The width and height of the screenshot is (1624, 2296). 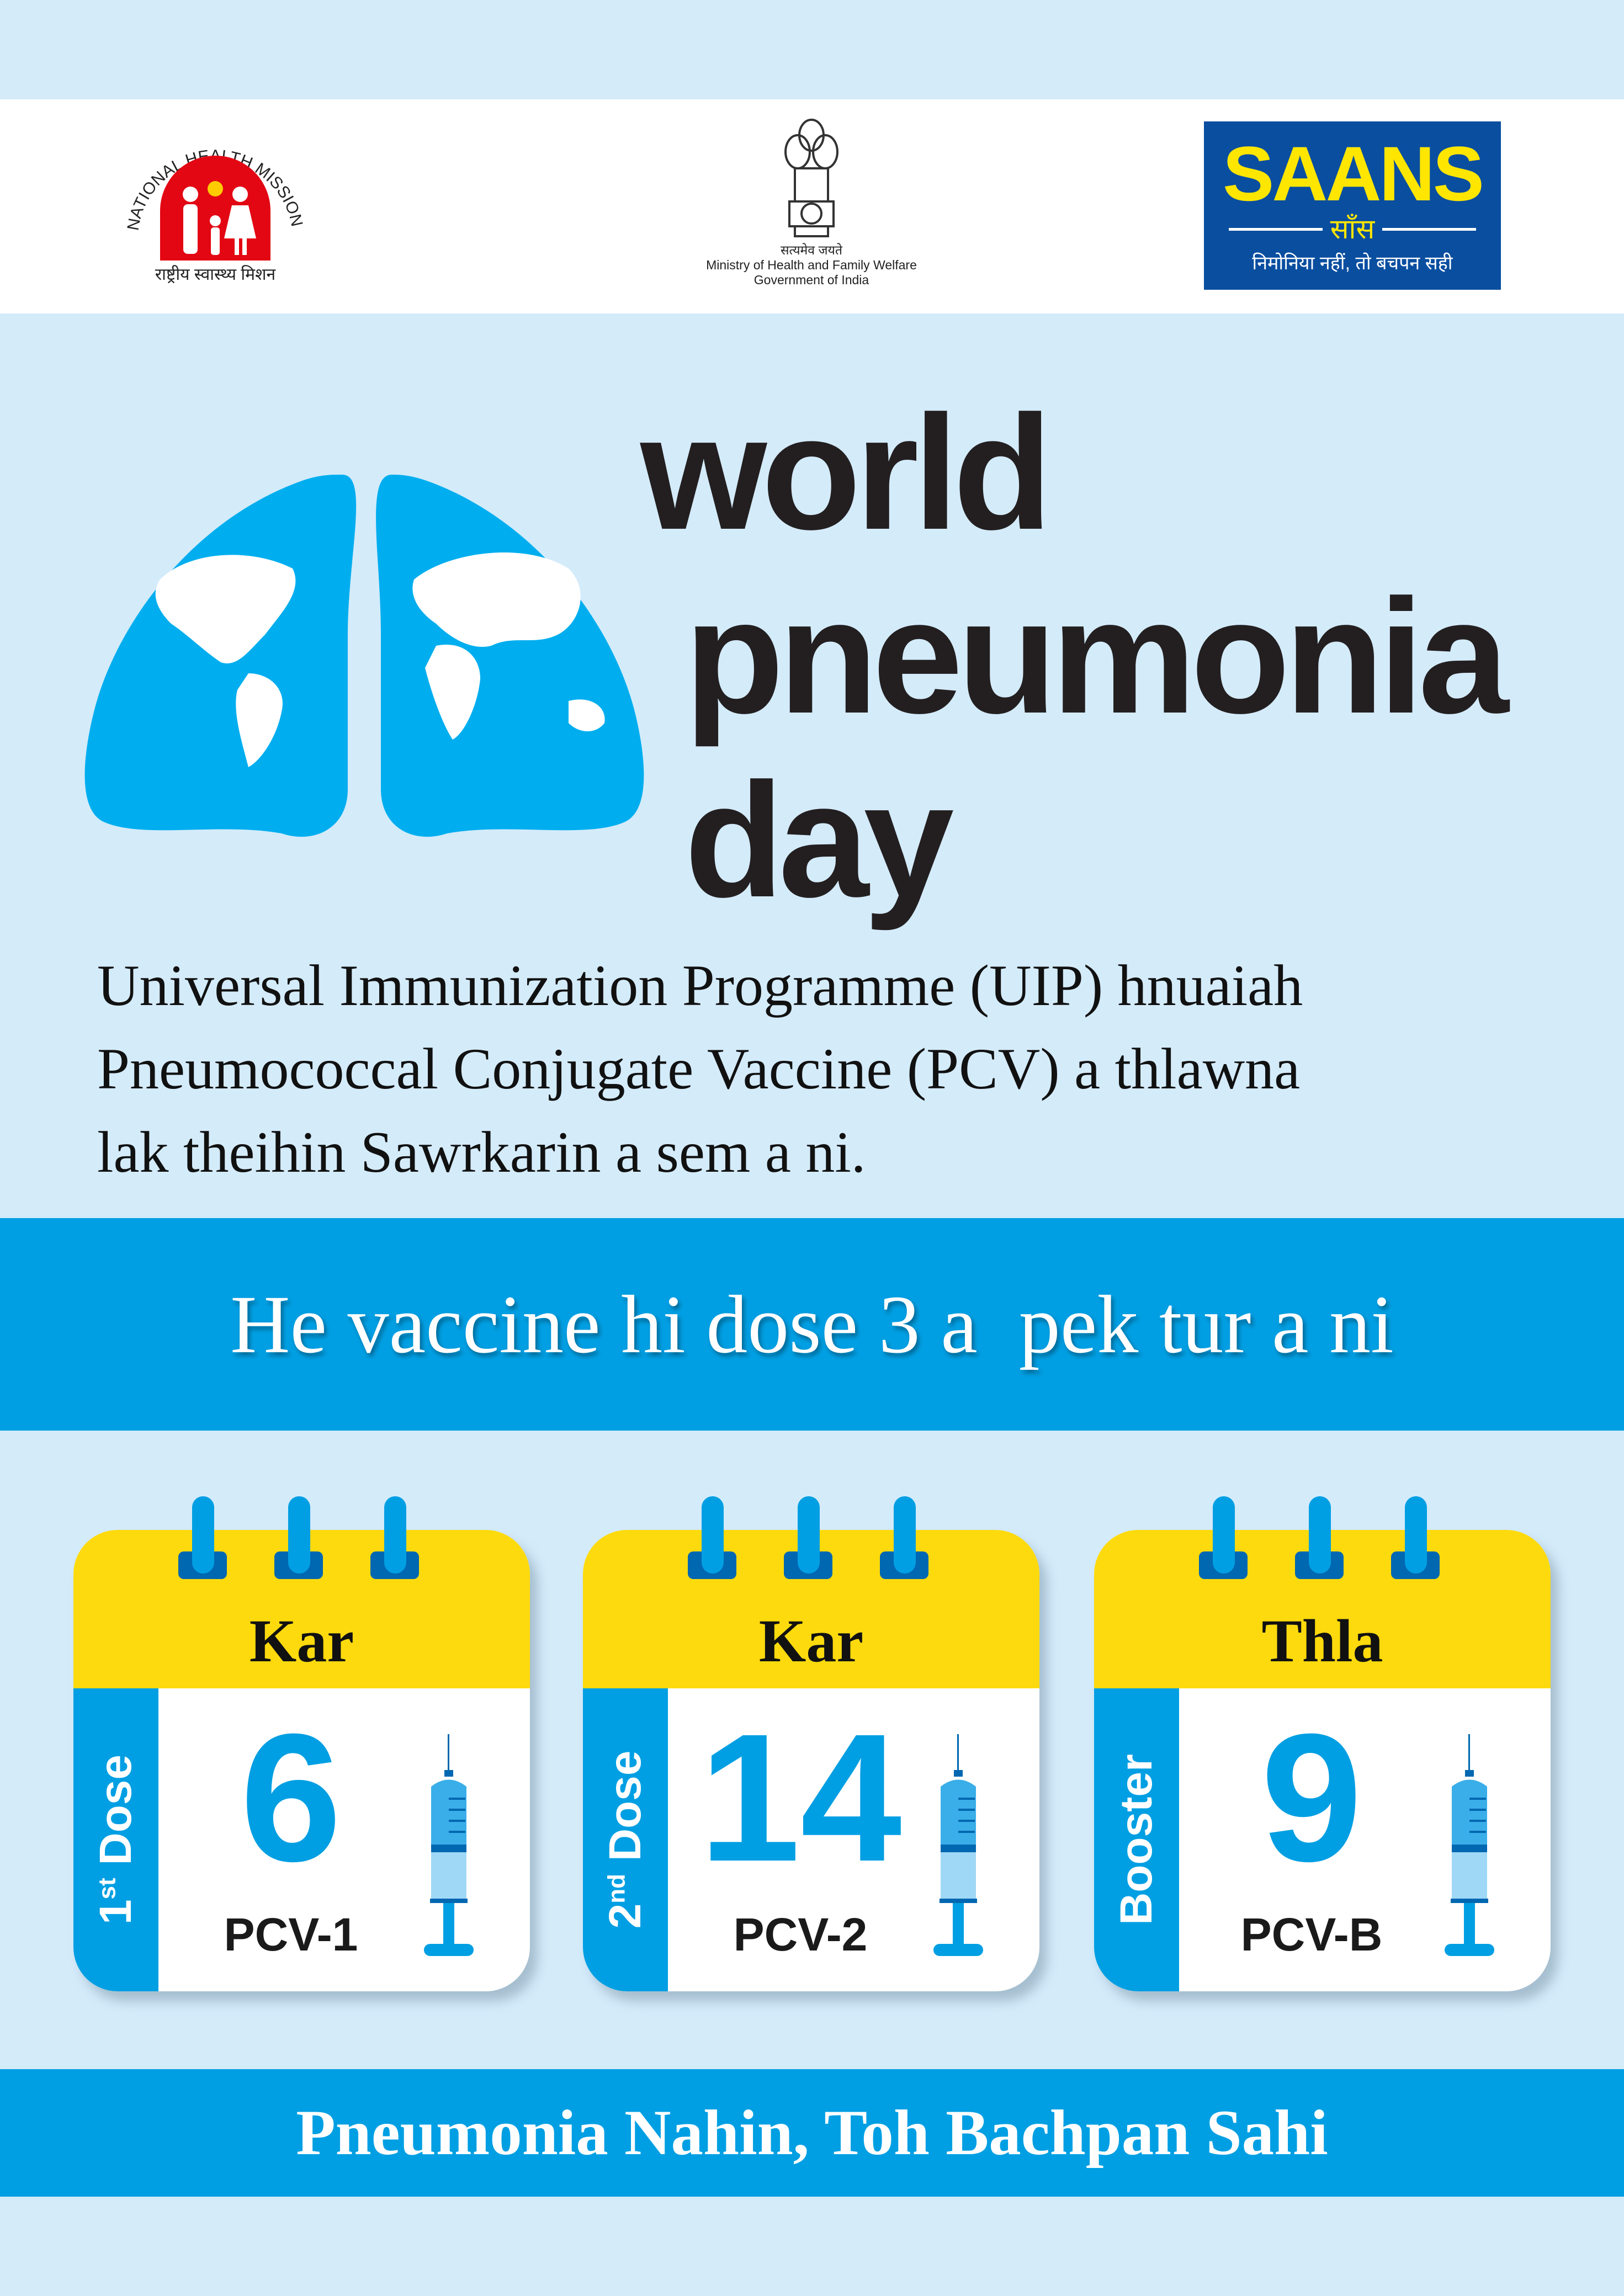 I want to click on ministry-name: Ministry of Health and Family Welfare, so click(x=811, y=265).